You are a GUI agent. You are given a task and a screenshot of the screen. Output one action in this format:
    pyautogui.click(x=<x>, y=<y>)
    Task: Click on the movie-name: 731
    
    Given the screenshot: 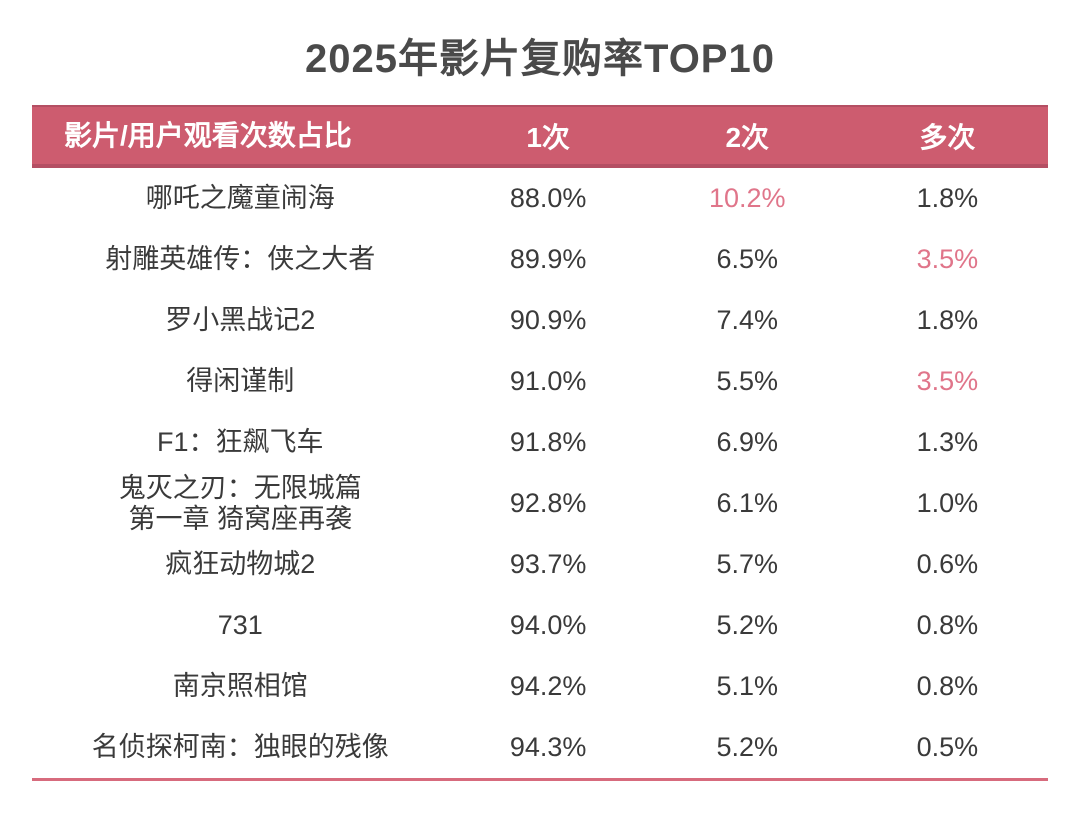 What is the action you would take?
    pyautogui.click(x=240, y=625)
    